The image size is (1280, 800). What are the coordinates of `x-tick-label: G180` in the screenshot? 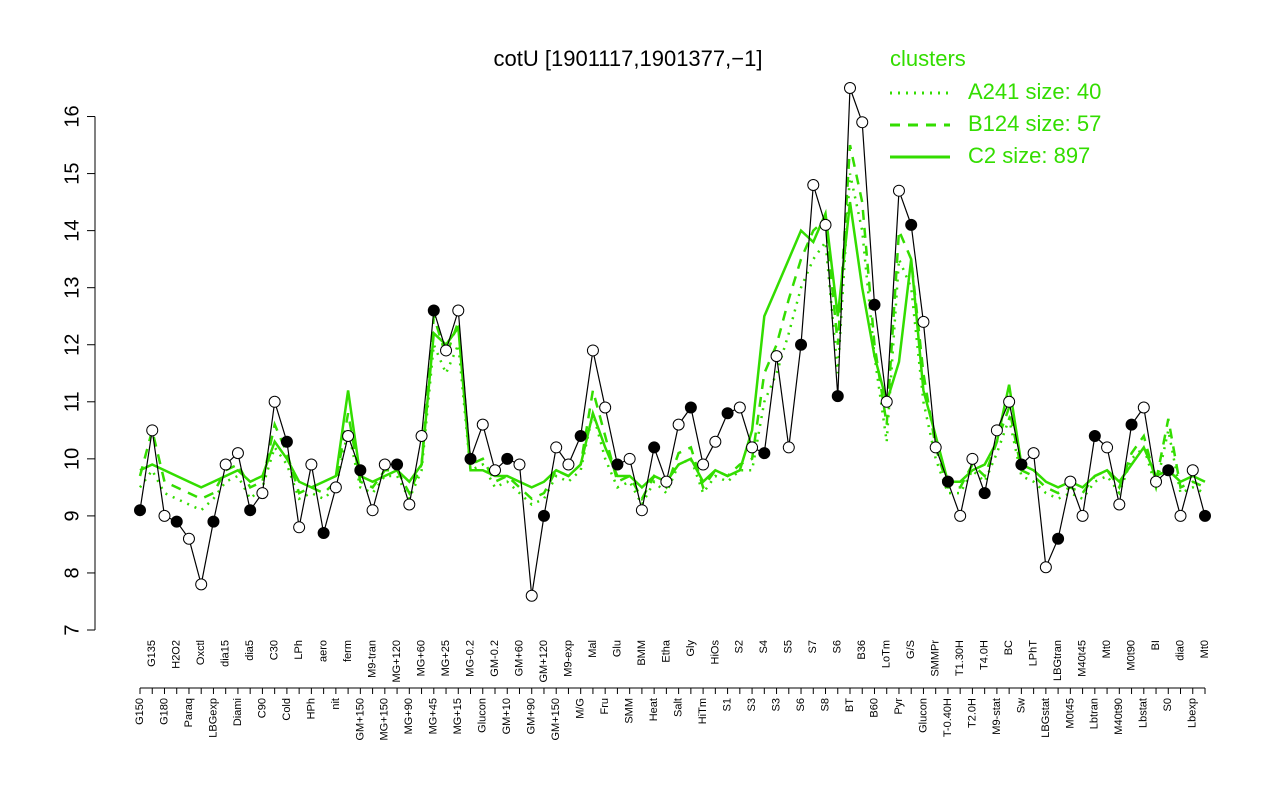 It's located at (164, 711).